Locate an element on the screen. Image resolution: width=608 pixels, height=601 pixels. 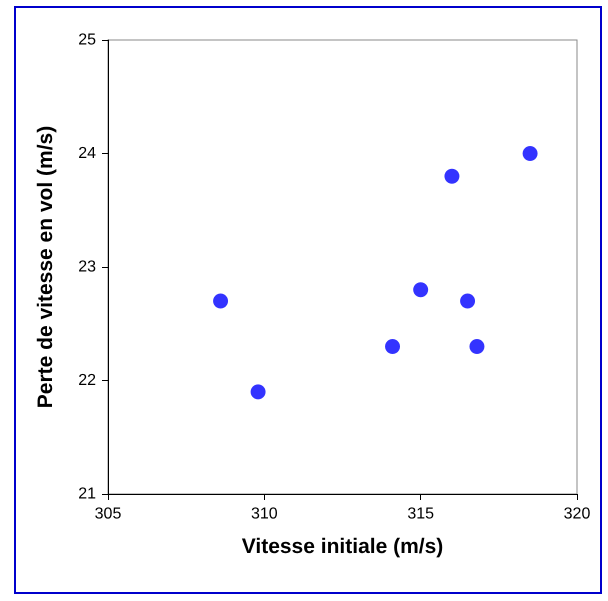
x-tick-label: 320 is located at coordinates (577, 514).